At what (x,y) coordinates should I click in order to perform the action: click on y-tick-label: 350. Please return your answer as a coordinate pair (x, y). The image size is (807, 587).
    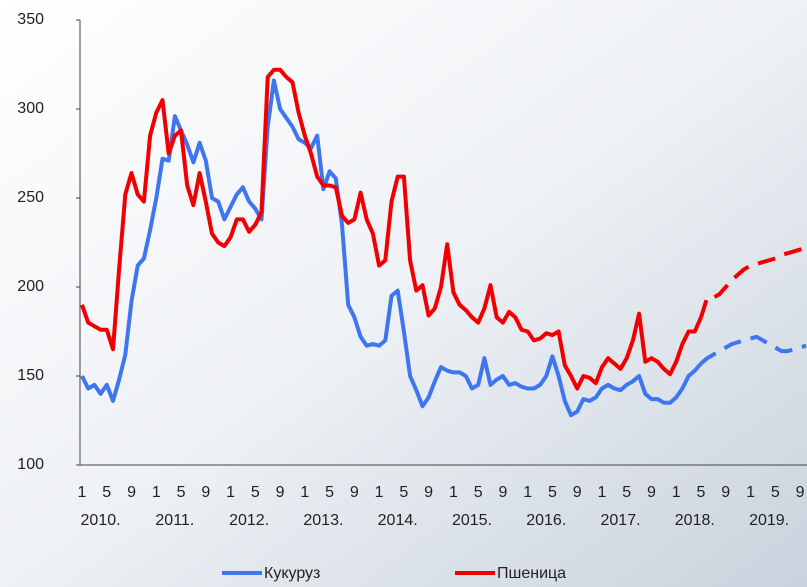
    Looking at the image, I should click on (30, 19).